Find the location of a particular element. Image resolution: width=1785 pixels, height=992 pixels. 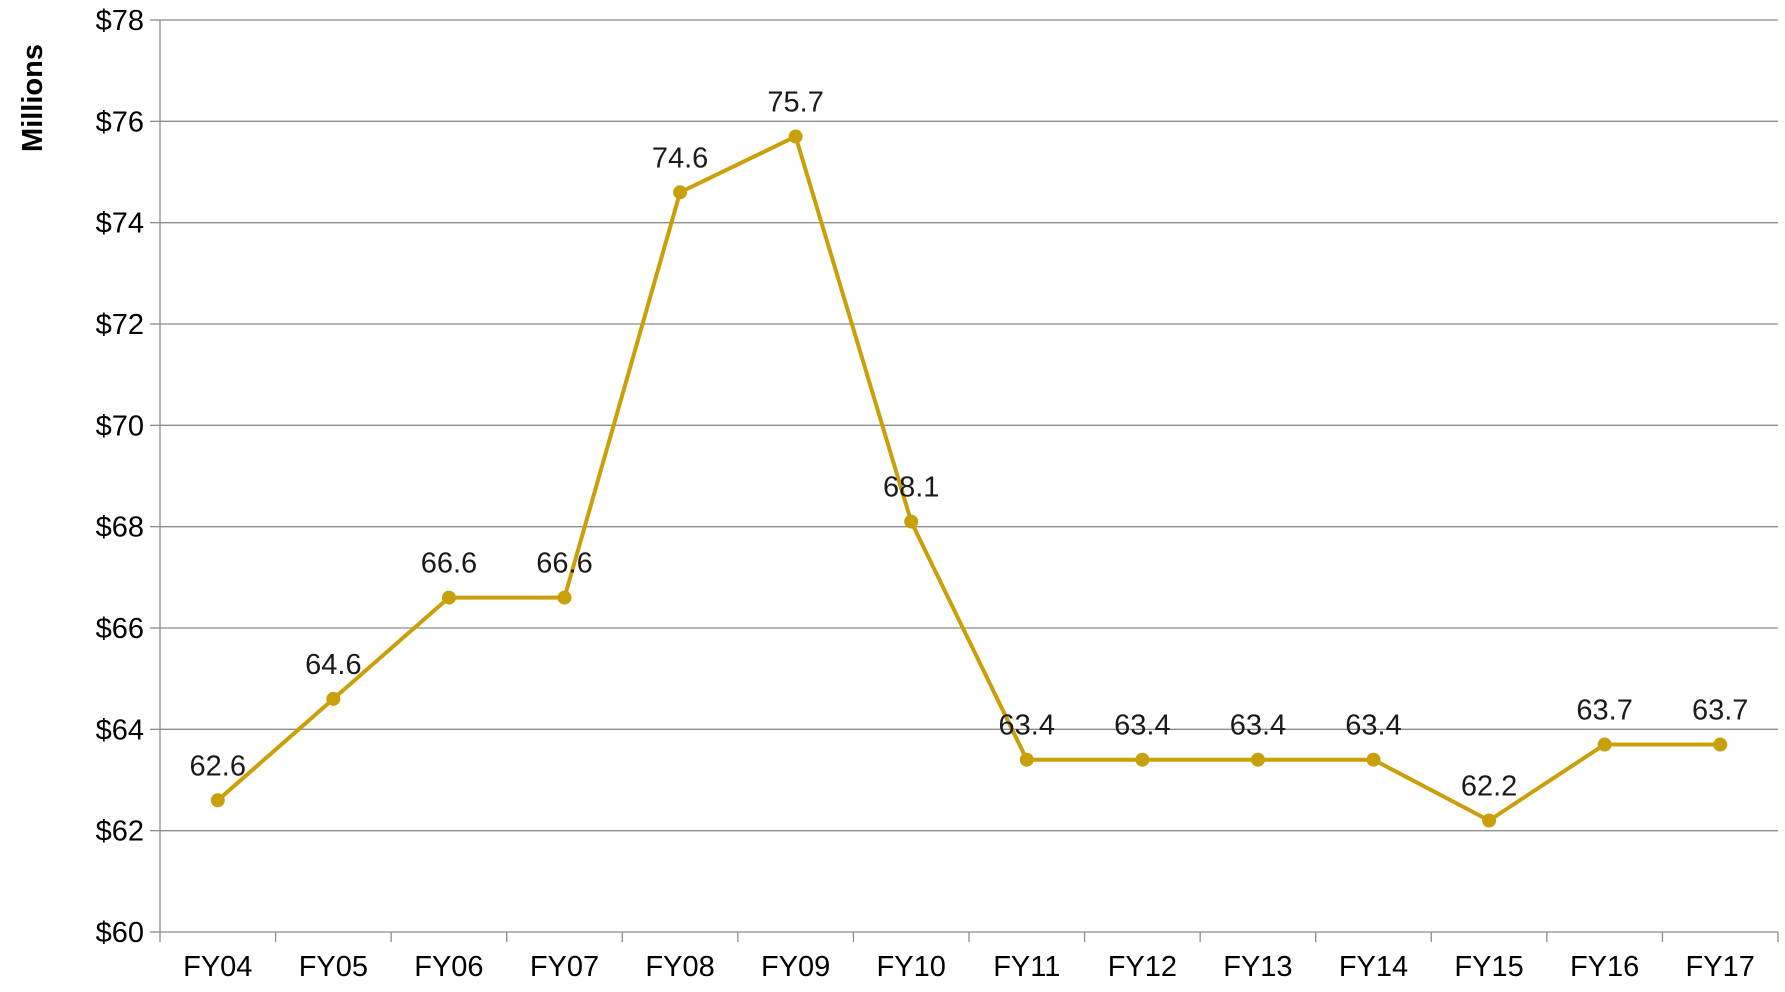

y-tick-label: $64 is located at coordinates (120, 730).